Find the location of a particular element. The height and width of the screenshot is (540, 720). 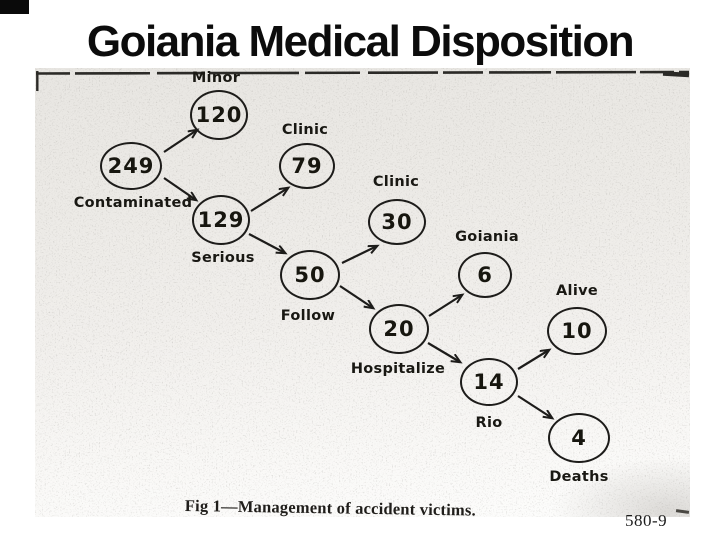

node-value: 10 is located at coordinates (577, 331).